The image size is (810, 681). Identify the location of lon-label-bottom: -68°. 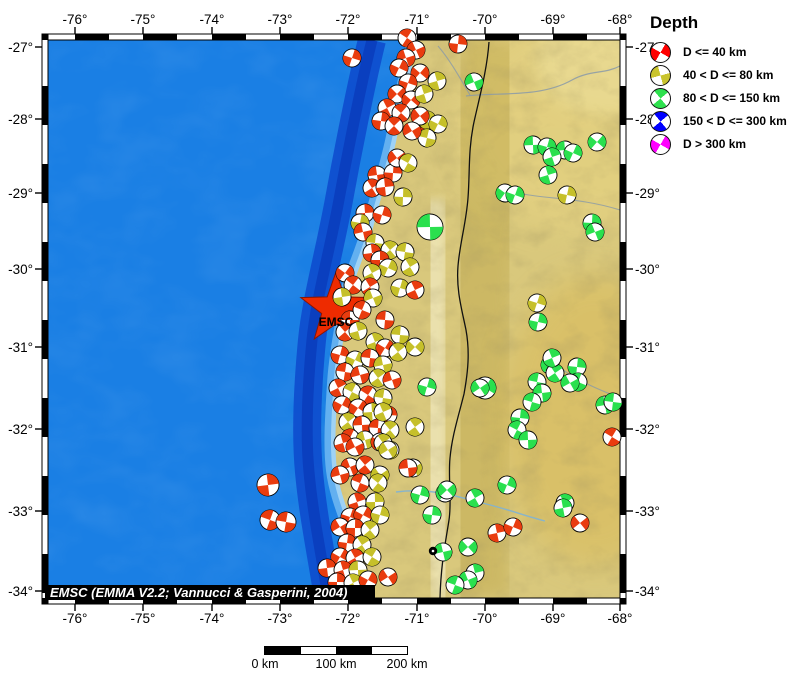
(620, 618).